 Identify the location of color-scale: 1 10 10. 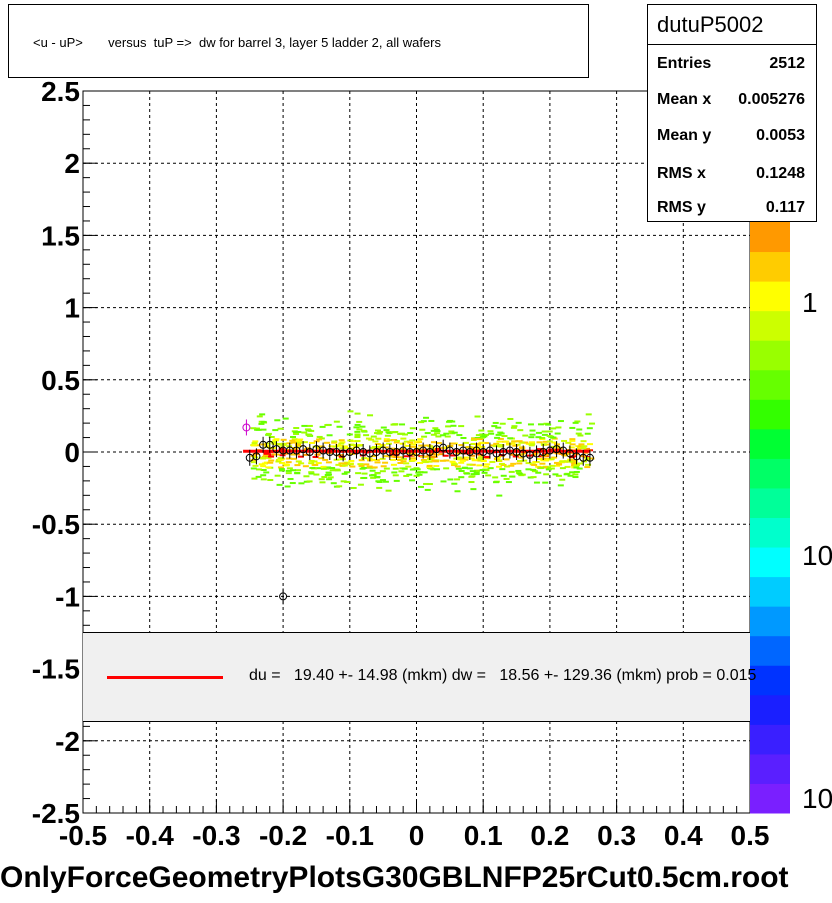
(791, 518).